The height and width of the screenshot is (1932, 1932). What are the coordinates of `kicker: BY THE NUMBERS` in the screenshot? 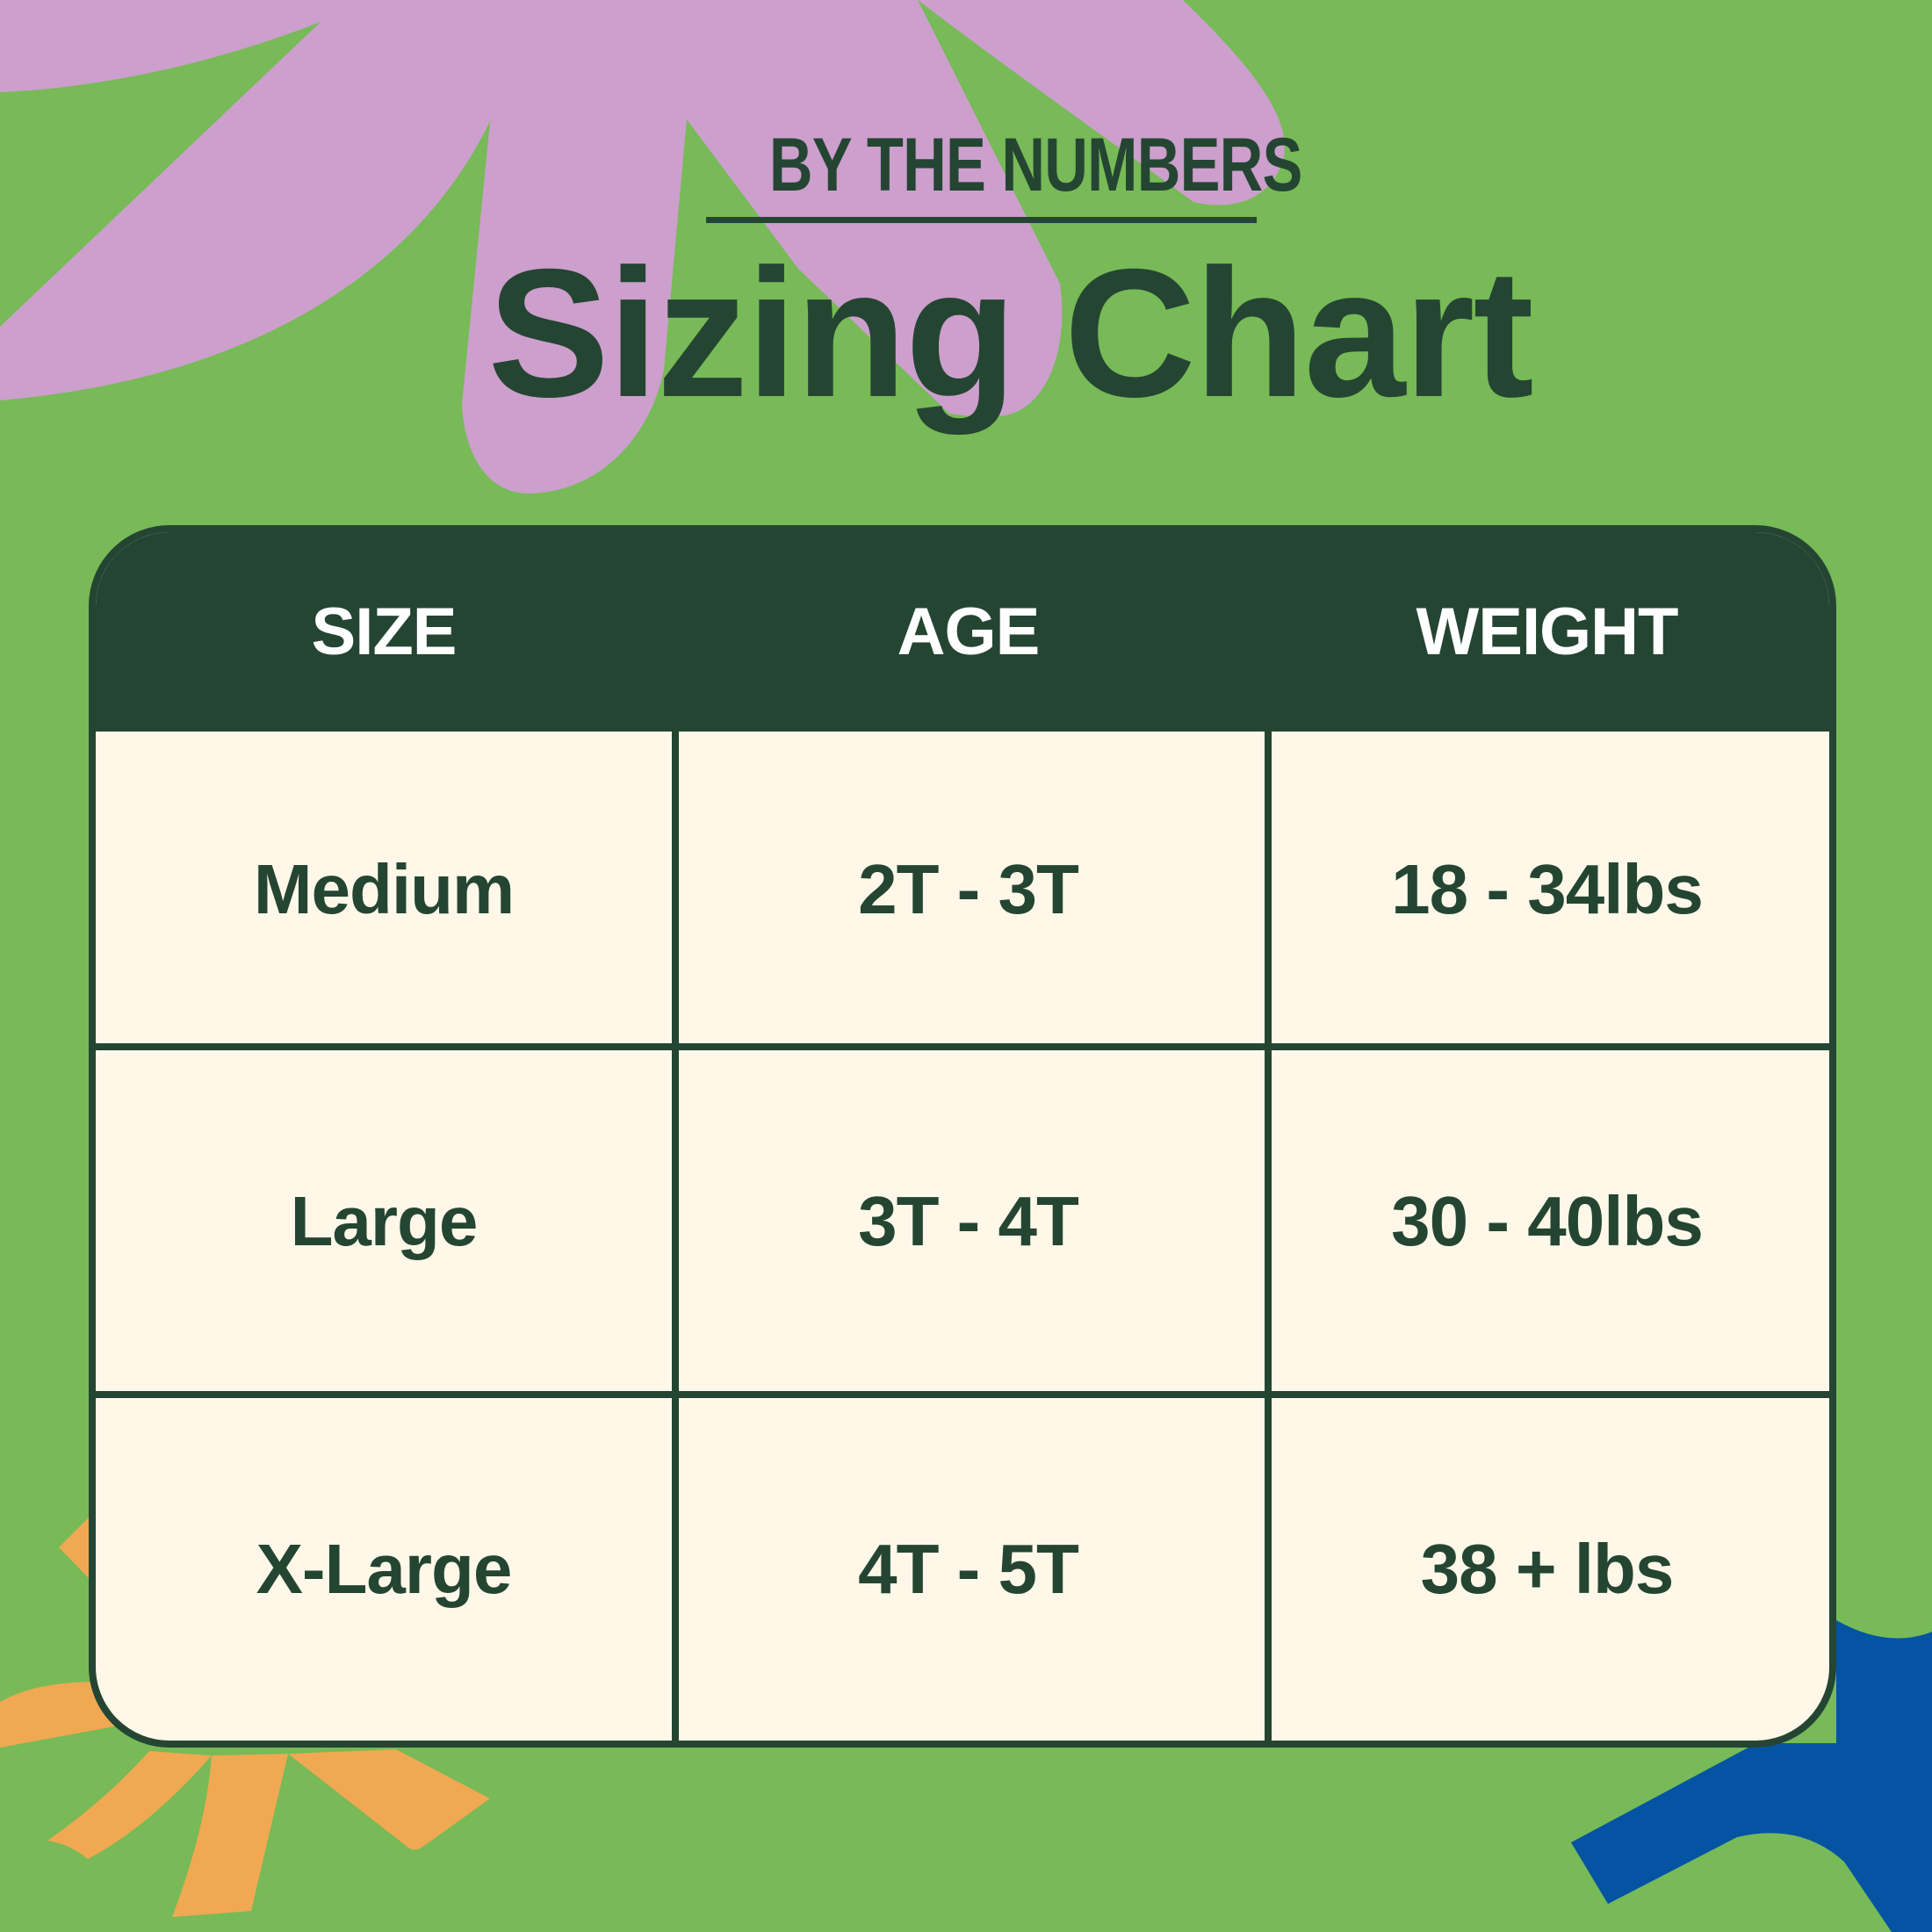 It's located at (1003, 165).